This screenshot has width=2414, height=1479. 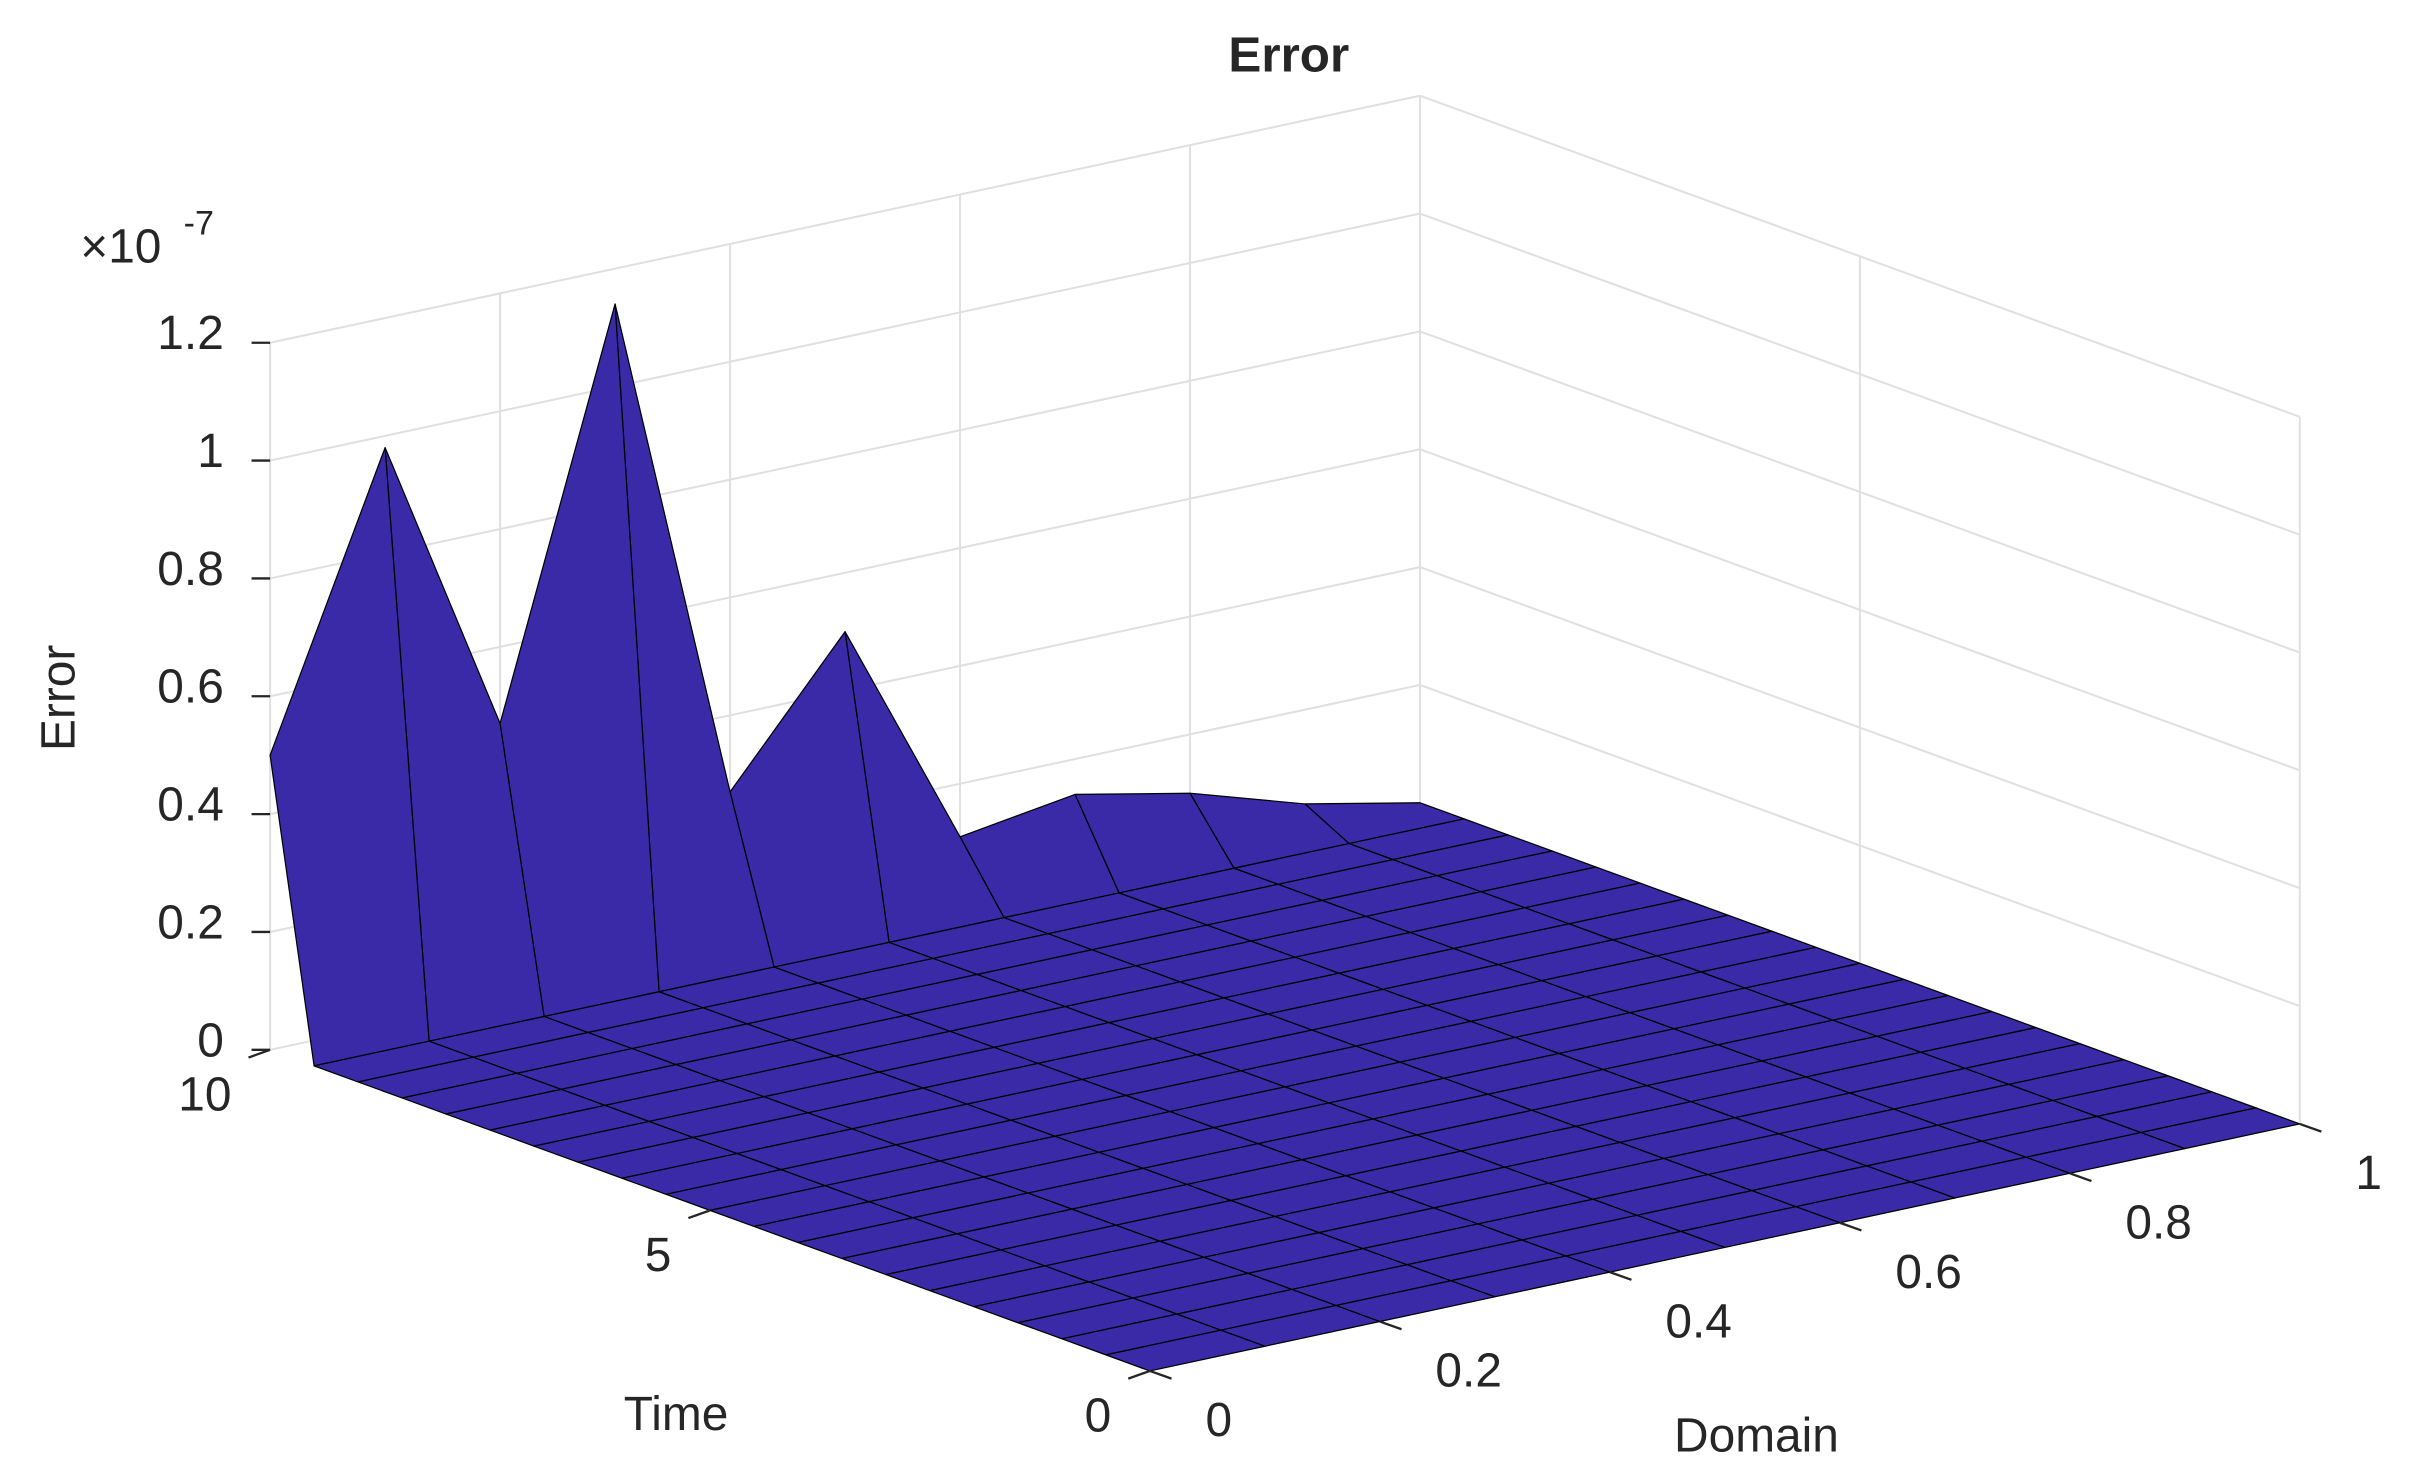 What do you see at coordinates (676, 1414) in the screenshot?
I see `y-axis-label: Time` at bounding box center [676, 1414].